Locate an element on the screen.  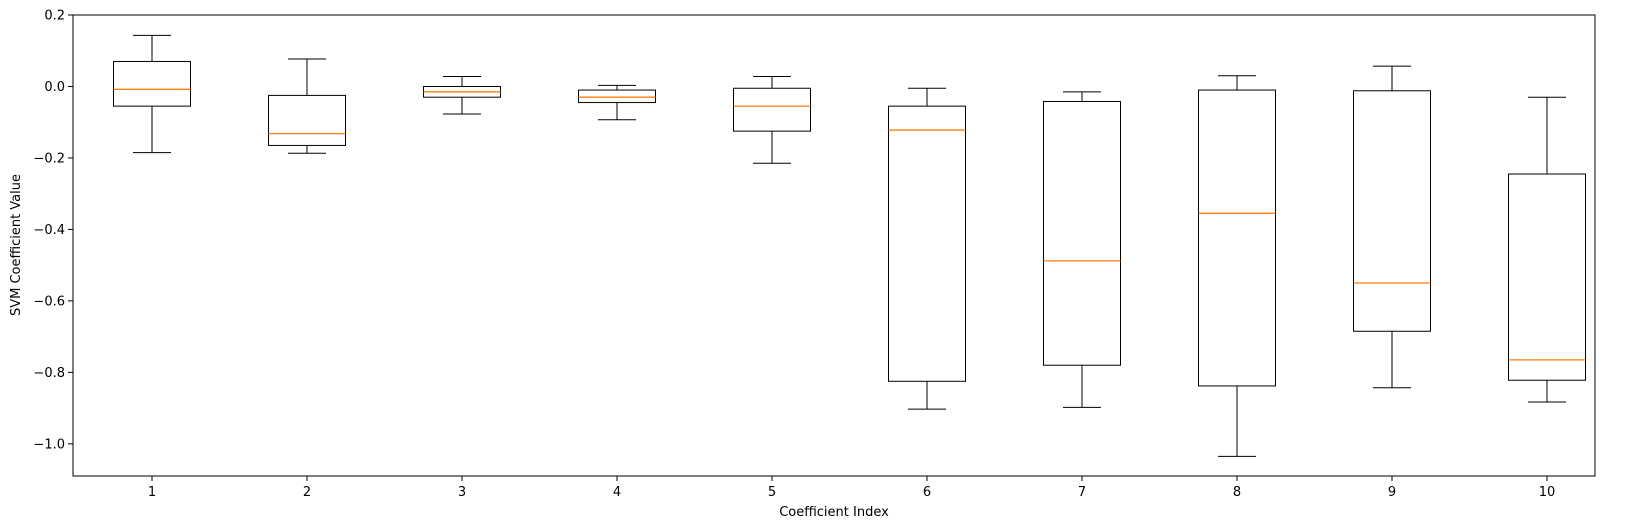
x-tick-label: 8 is located at coordinates (1237, 492).